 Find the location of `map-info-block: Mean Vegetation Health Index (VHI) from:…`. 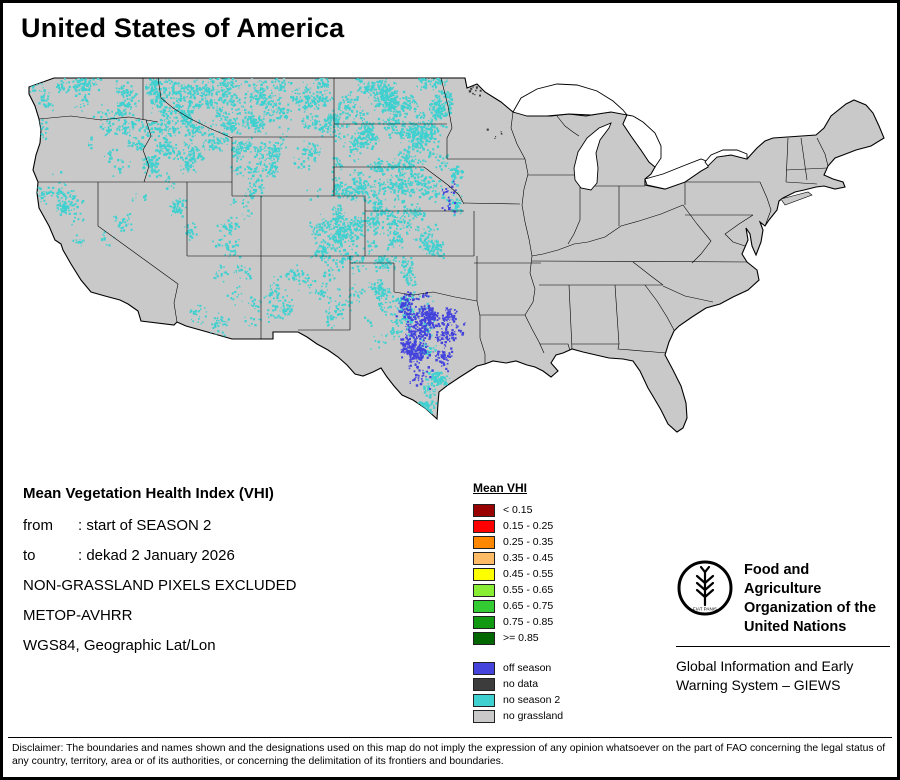

map-info-block: Mean Vegetation Health Index (VHI) from:… is located at coordinates (159, 576).